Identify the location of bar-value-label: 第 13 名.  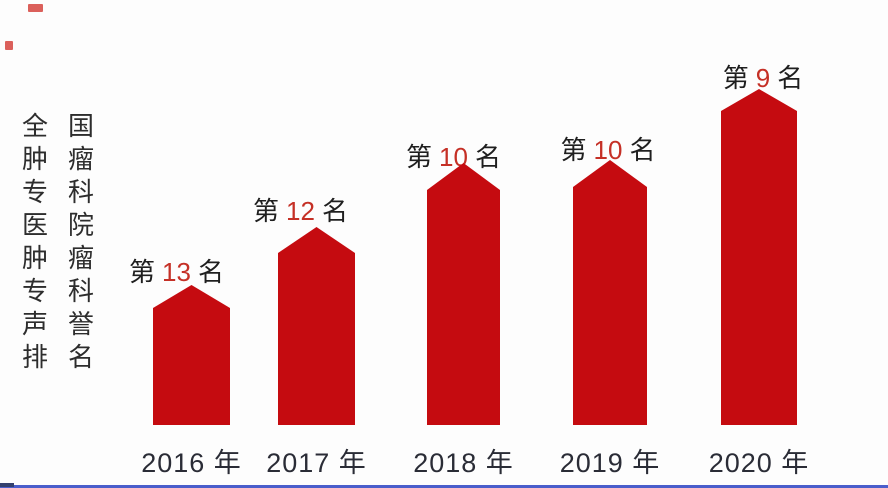
(176, 270).